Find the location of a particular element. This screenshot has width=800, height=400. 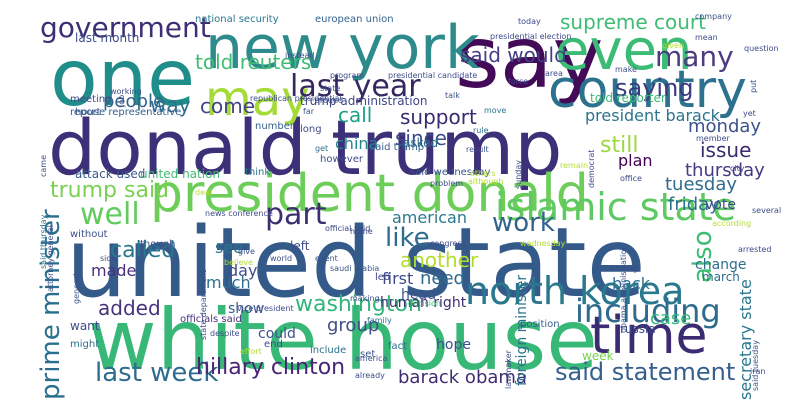

word-north-korea: north korea is located at coordinates (575, 291).